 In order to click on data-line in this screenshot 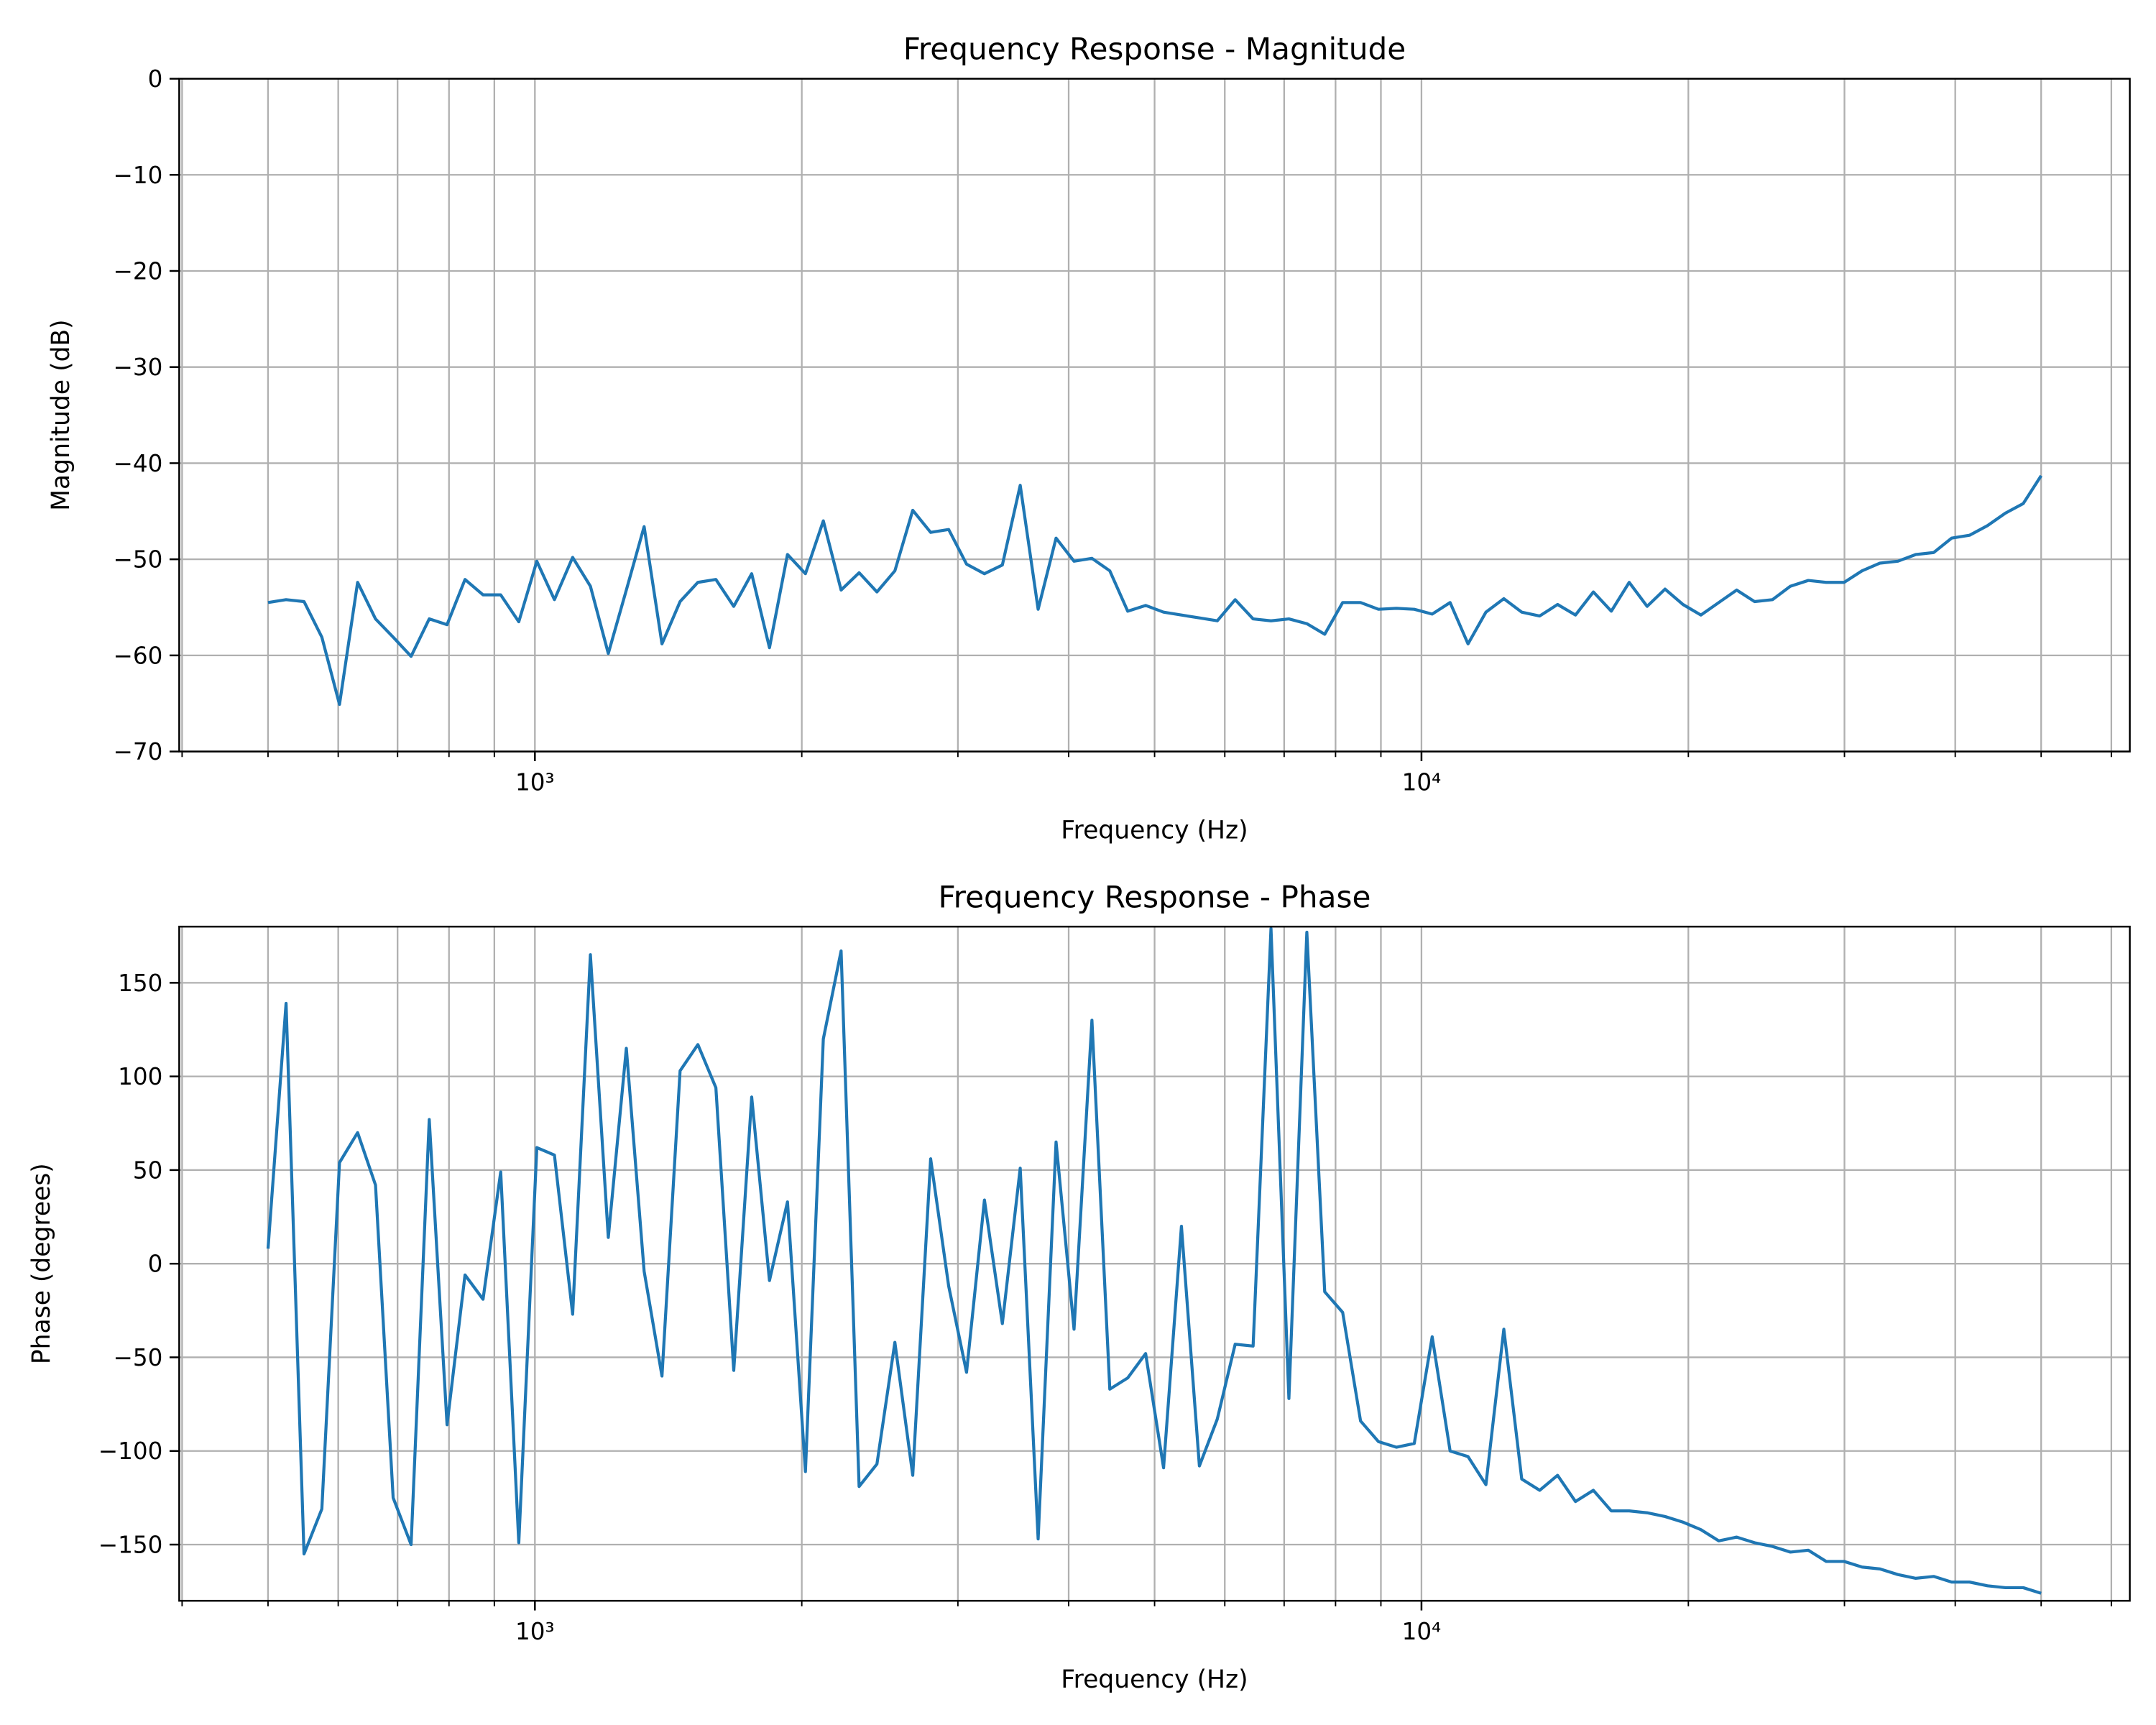, I will do `click(1154, 590)`.